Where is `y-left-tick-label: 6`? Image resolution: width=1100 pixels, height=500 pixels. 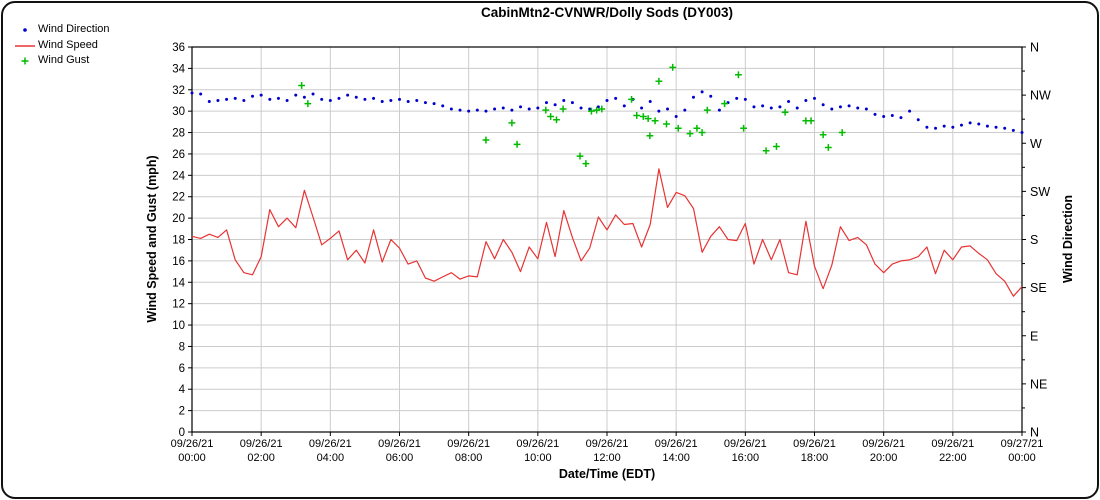
y-left-tick-label: 6 is located at coordinates (182, 369).